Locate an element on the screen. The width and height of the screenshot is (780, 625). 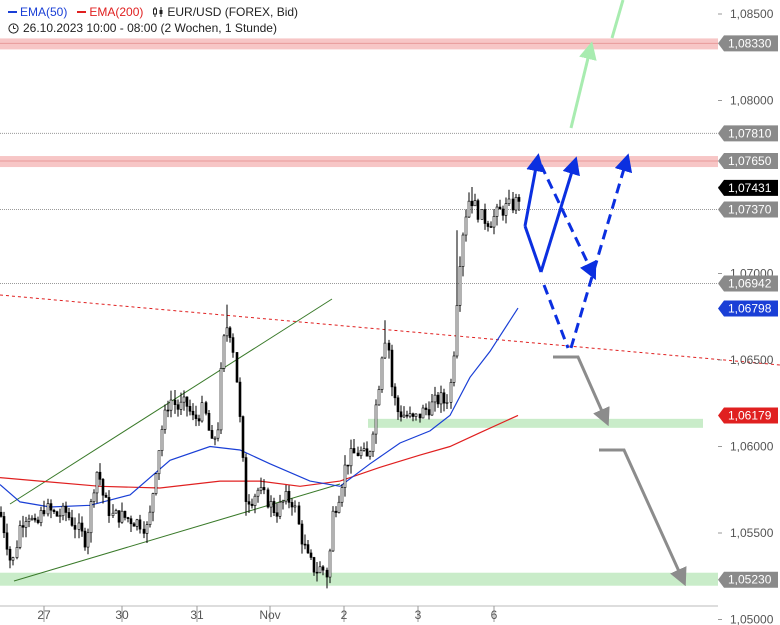
price-badge: 1,07431 is located at coordinates (748, 187).